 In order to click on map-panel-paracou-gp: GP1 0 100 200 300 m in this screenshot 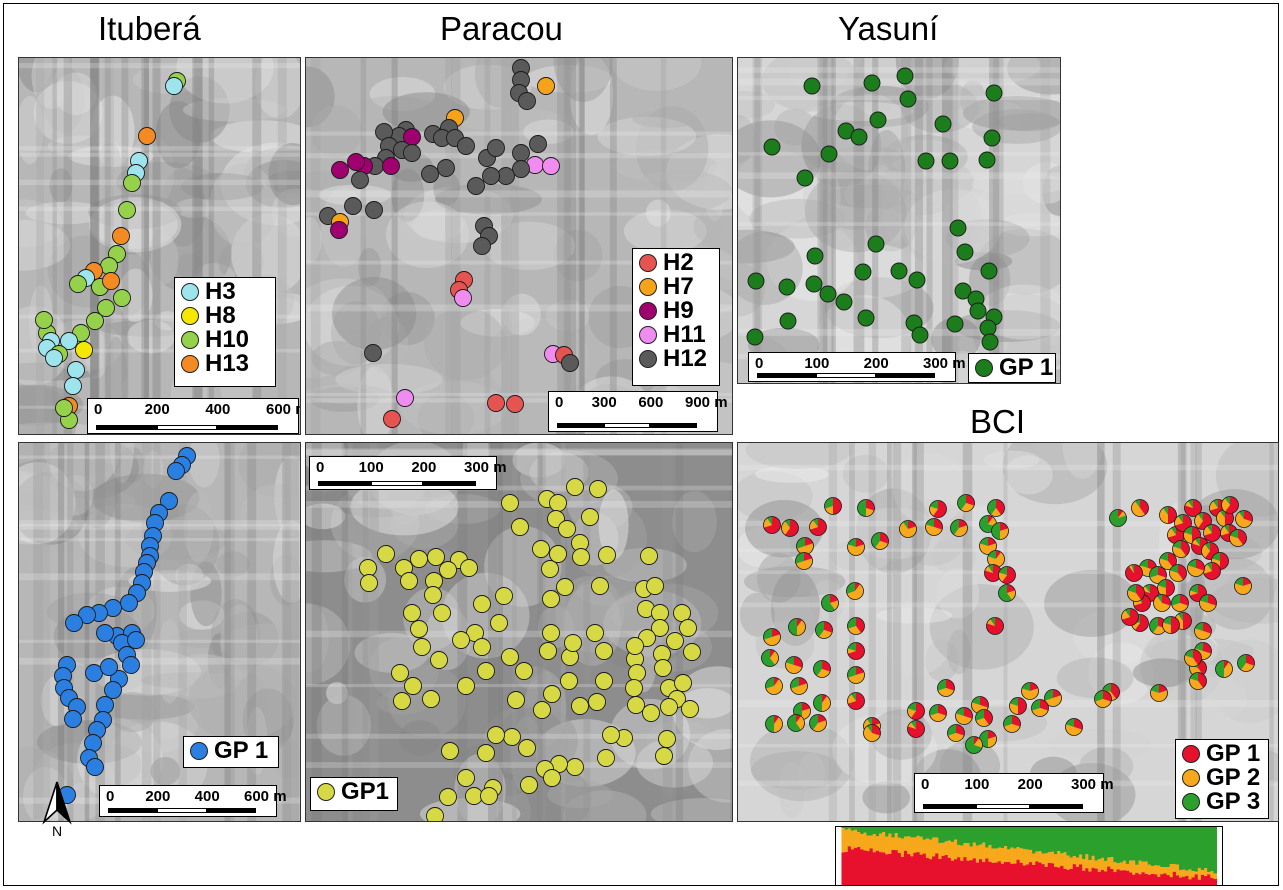, I will do `click(519, 632)`.